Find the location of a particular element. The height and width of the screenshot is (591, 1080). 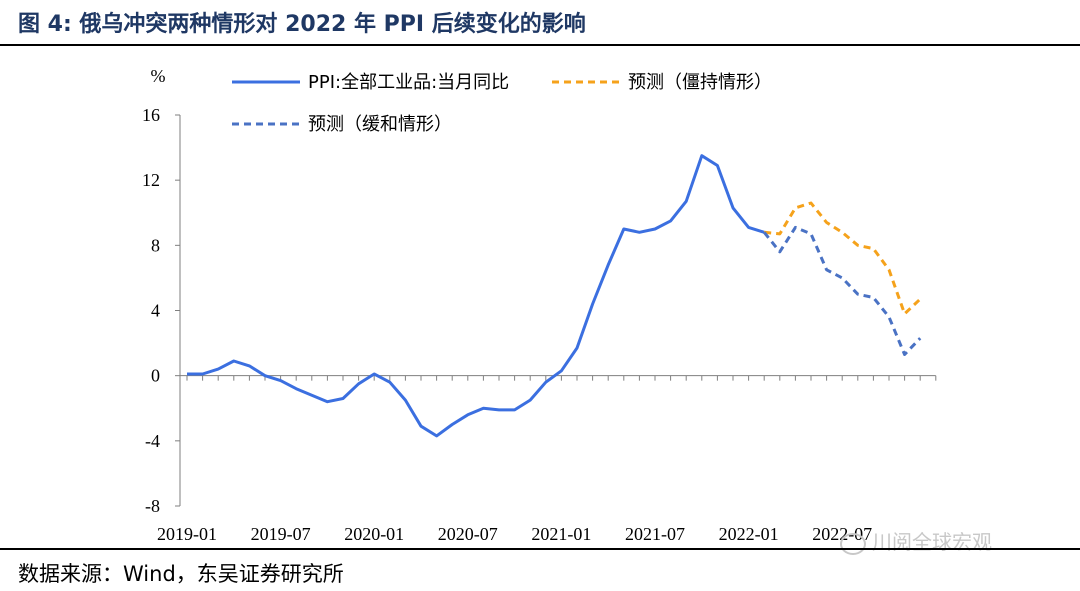

legend-label-2: 预测（僵持情形） is located at coordinates (700, 82).